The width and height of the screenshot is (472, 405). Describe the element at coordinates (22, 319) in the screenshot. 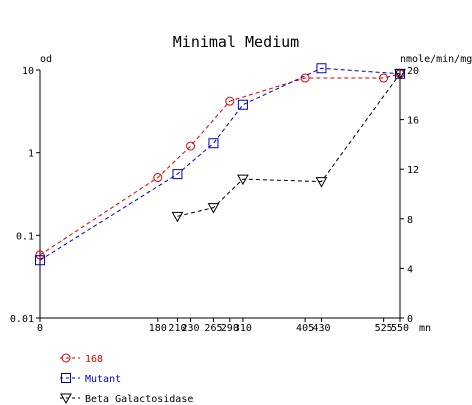

I see `left-tick-label: 0.01` at that location.